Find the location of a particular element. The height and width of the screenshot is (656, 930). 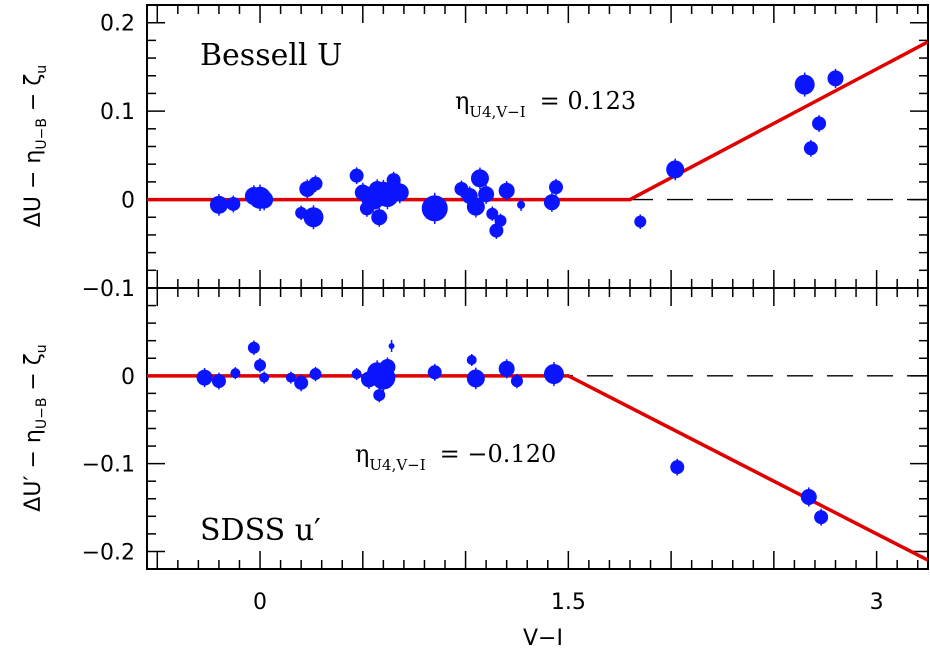

fit-annotation: ηU4,V−I = −0.120 is located at coordinates (455, 457).